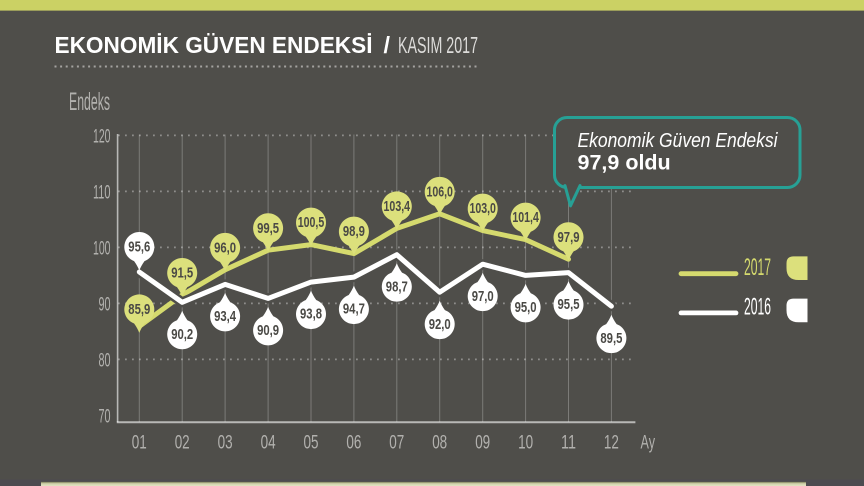 The width and height of the screenshot is (864, 486). I want to click on svg-text: 110, so click(102, 192).